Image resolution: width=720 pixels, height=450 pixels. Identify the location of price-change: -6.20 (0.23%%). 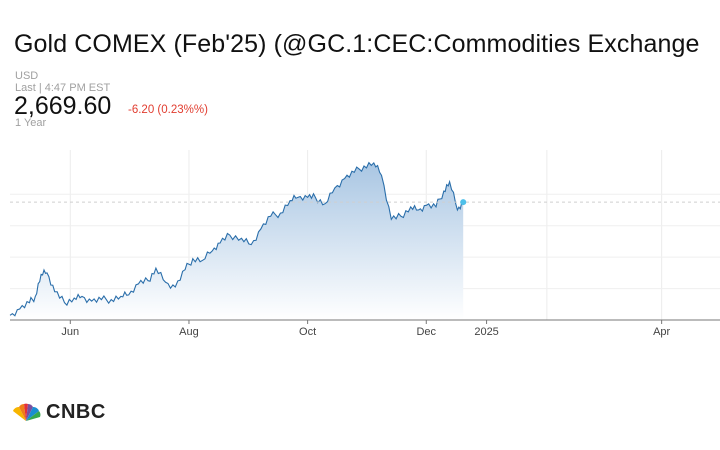
(168, 110).